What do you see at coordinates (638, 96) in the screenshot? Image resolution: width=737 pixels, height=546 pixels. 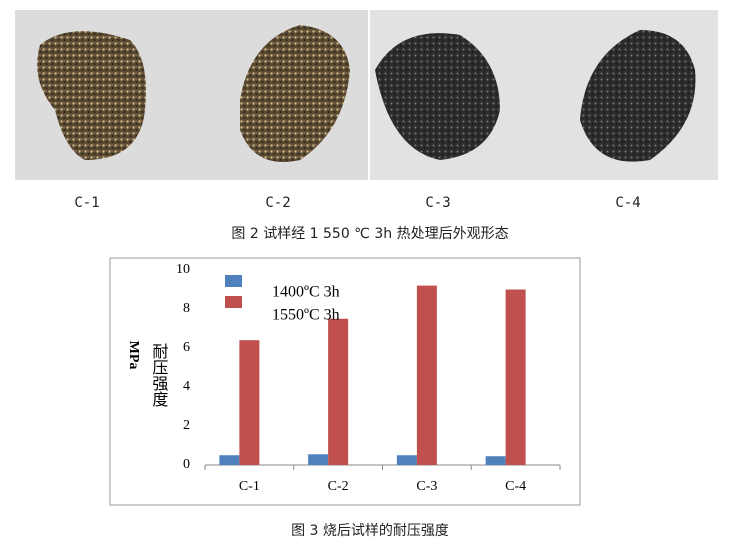 I see `sample-c4` at bounding box center [638, 96].